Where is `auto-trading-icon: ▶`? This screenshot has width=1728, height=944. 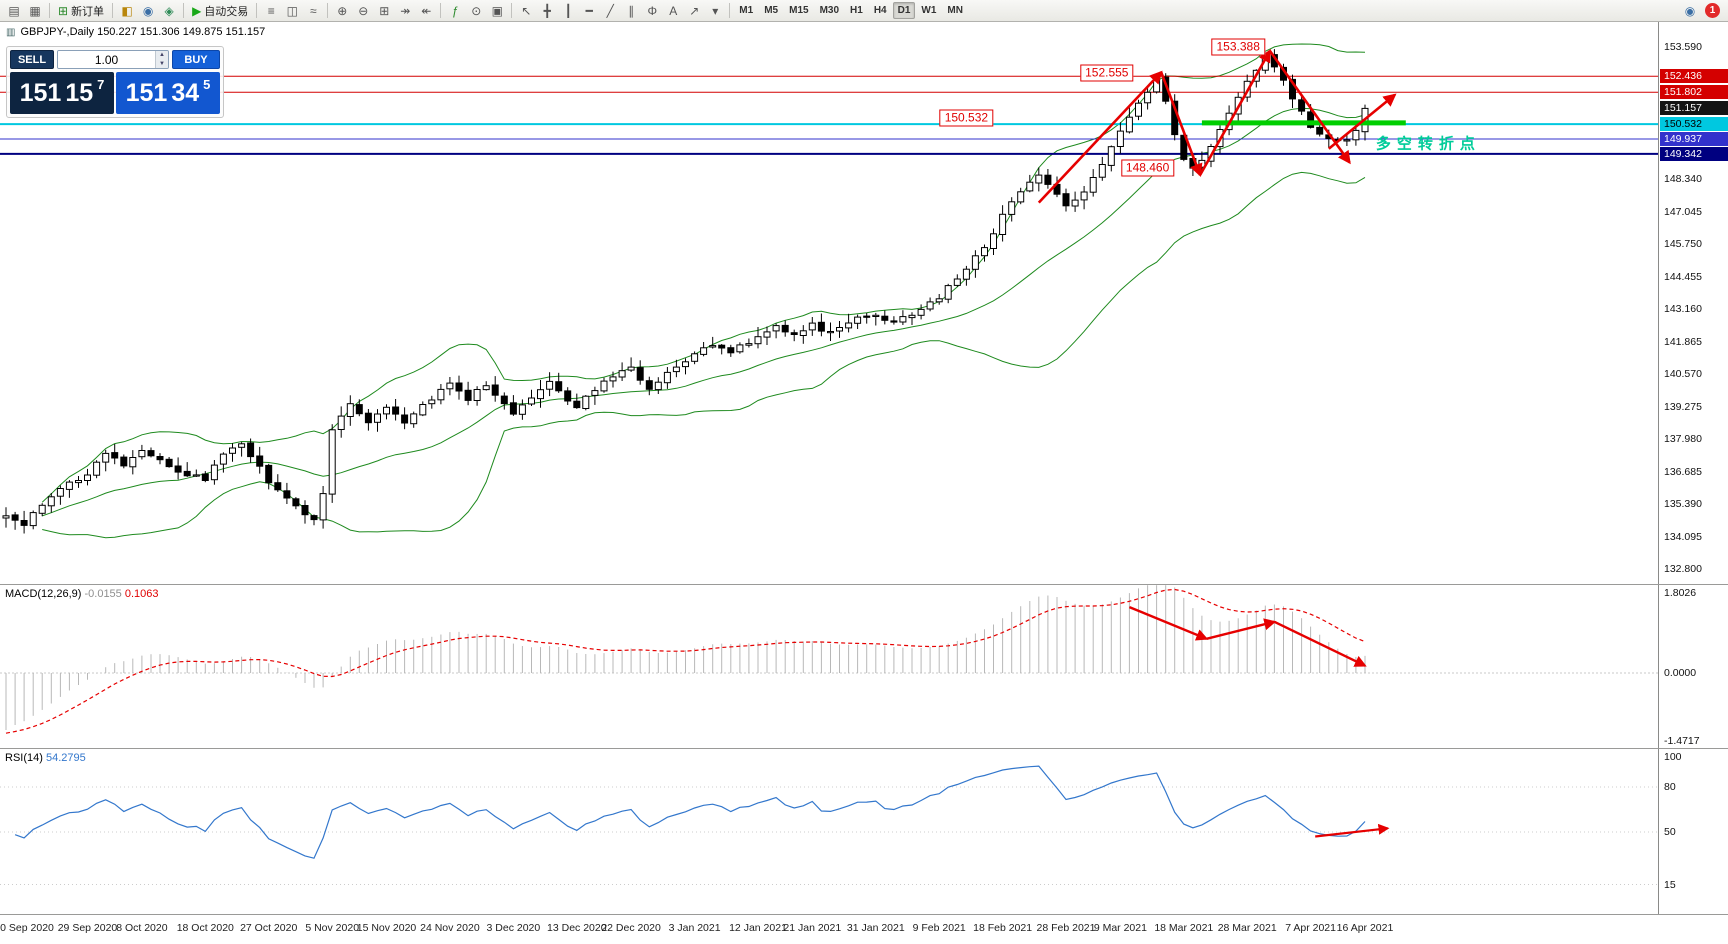 auto-trading-icon: ▶ is located at coordinates (197, 10).